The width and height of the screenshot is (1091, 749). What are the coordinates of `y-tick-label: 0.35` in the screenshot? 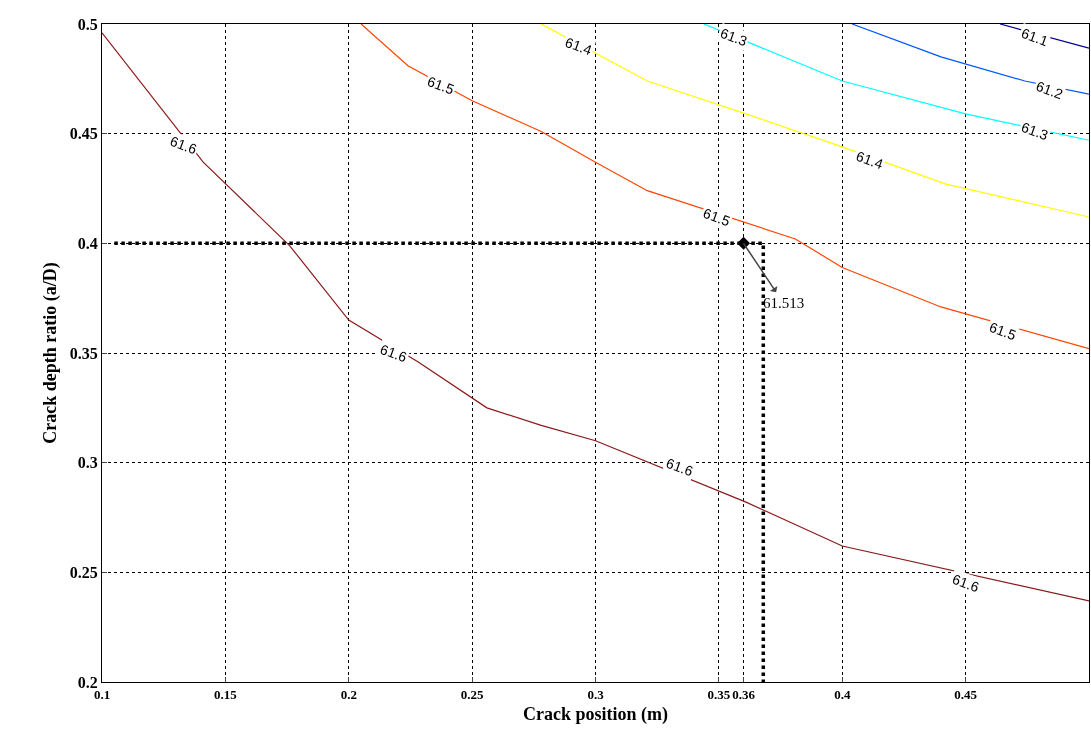 It's located at (83, 353).